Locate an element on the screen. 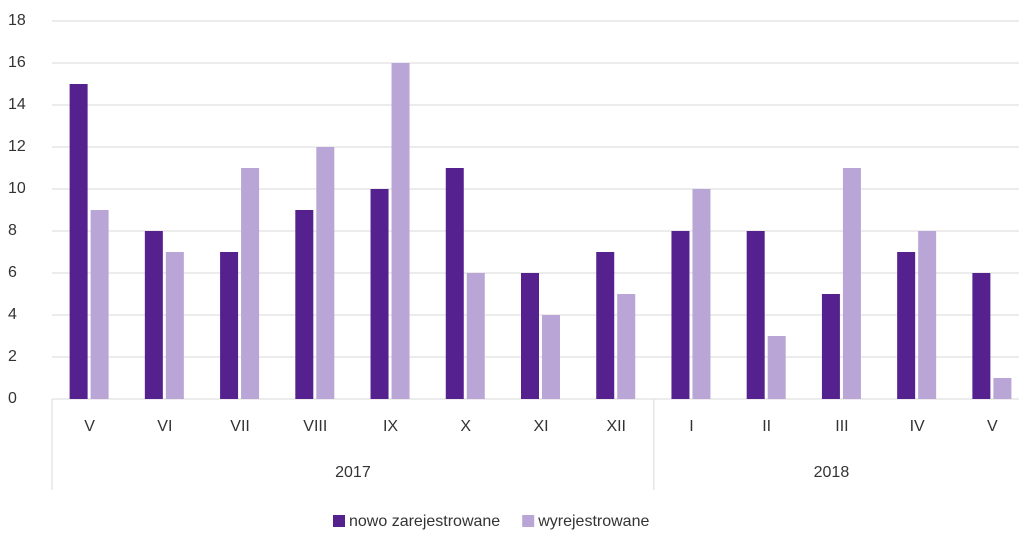 The width and height of the screenshot is (1019, 535). x-tick-label: VI is located at coordinates (164, 426).